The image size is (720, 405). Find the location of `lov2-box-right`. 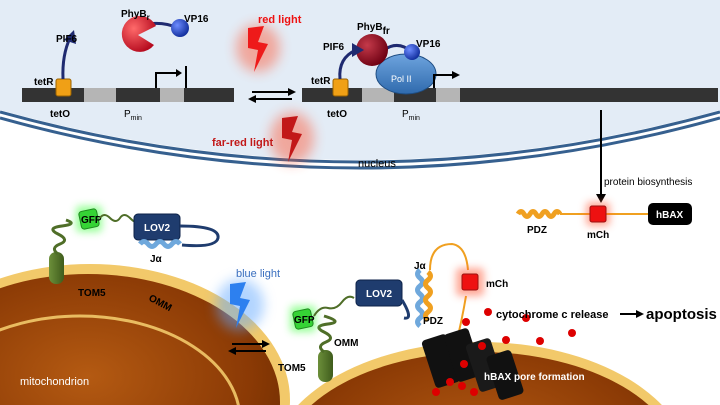

lov2-box-right is located at coordinates (379, 293).